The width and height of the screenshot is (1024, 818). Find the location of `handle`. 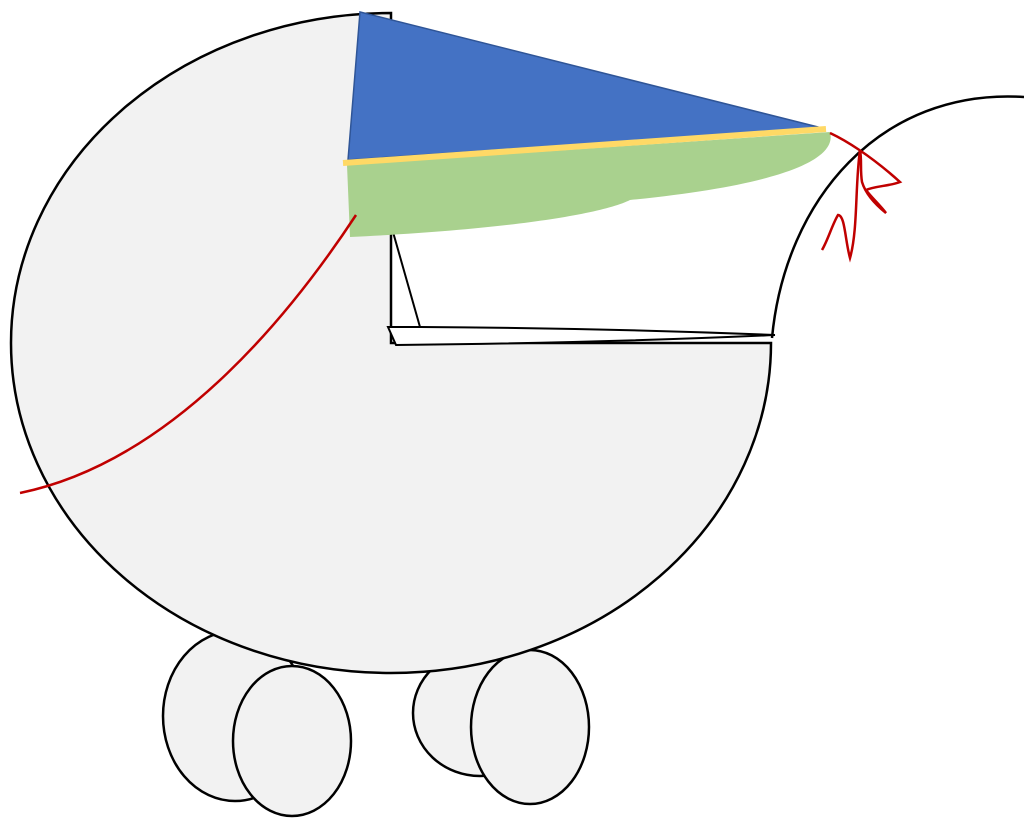

handle is located at coordinates (897, 217).